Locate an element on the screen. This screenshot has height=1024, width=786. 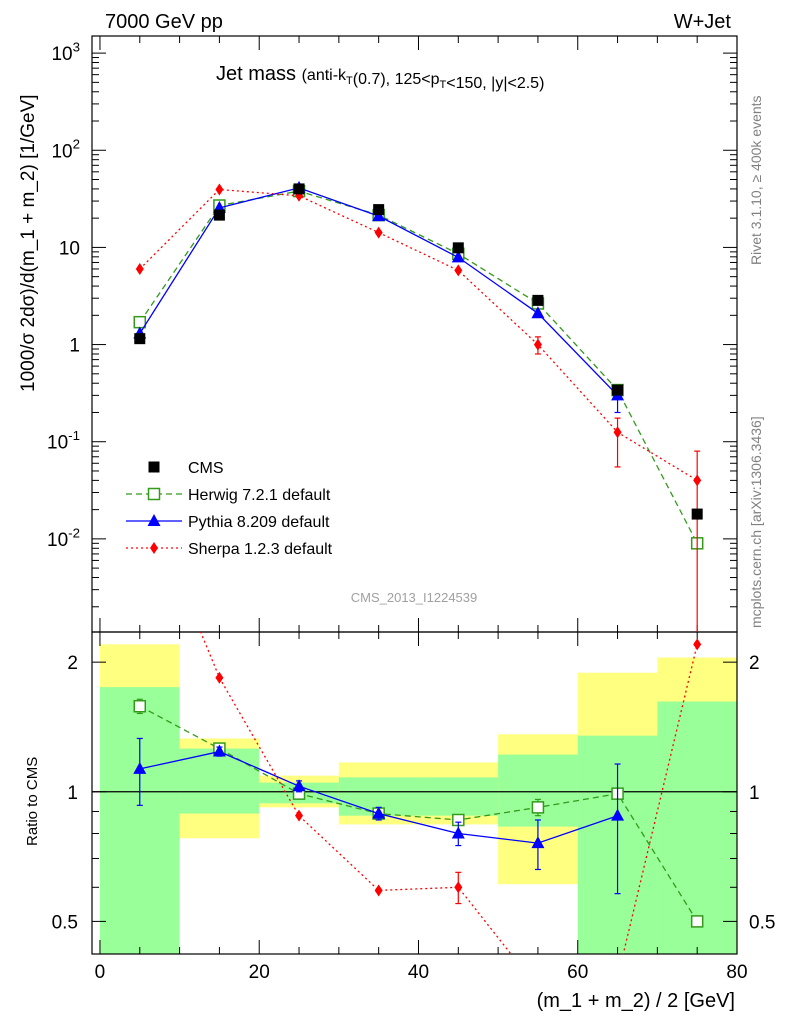
x-tick-label: 0 is located at coordinates (100, 972).